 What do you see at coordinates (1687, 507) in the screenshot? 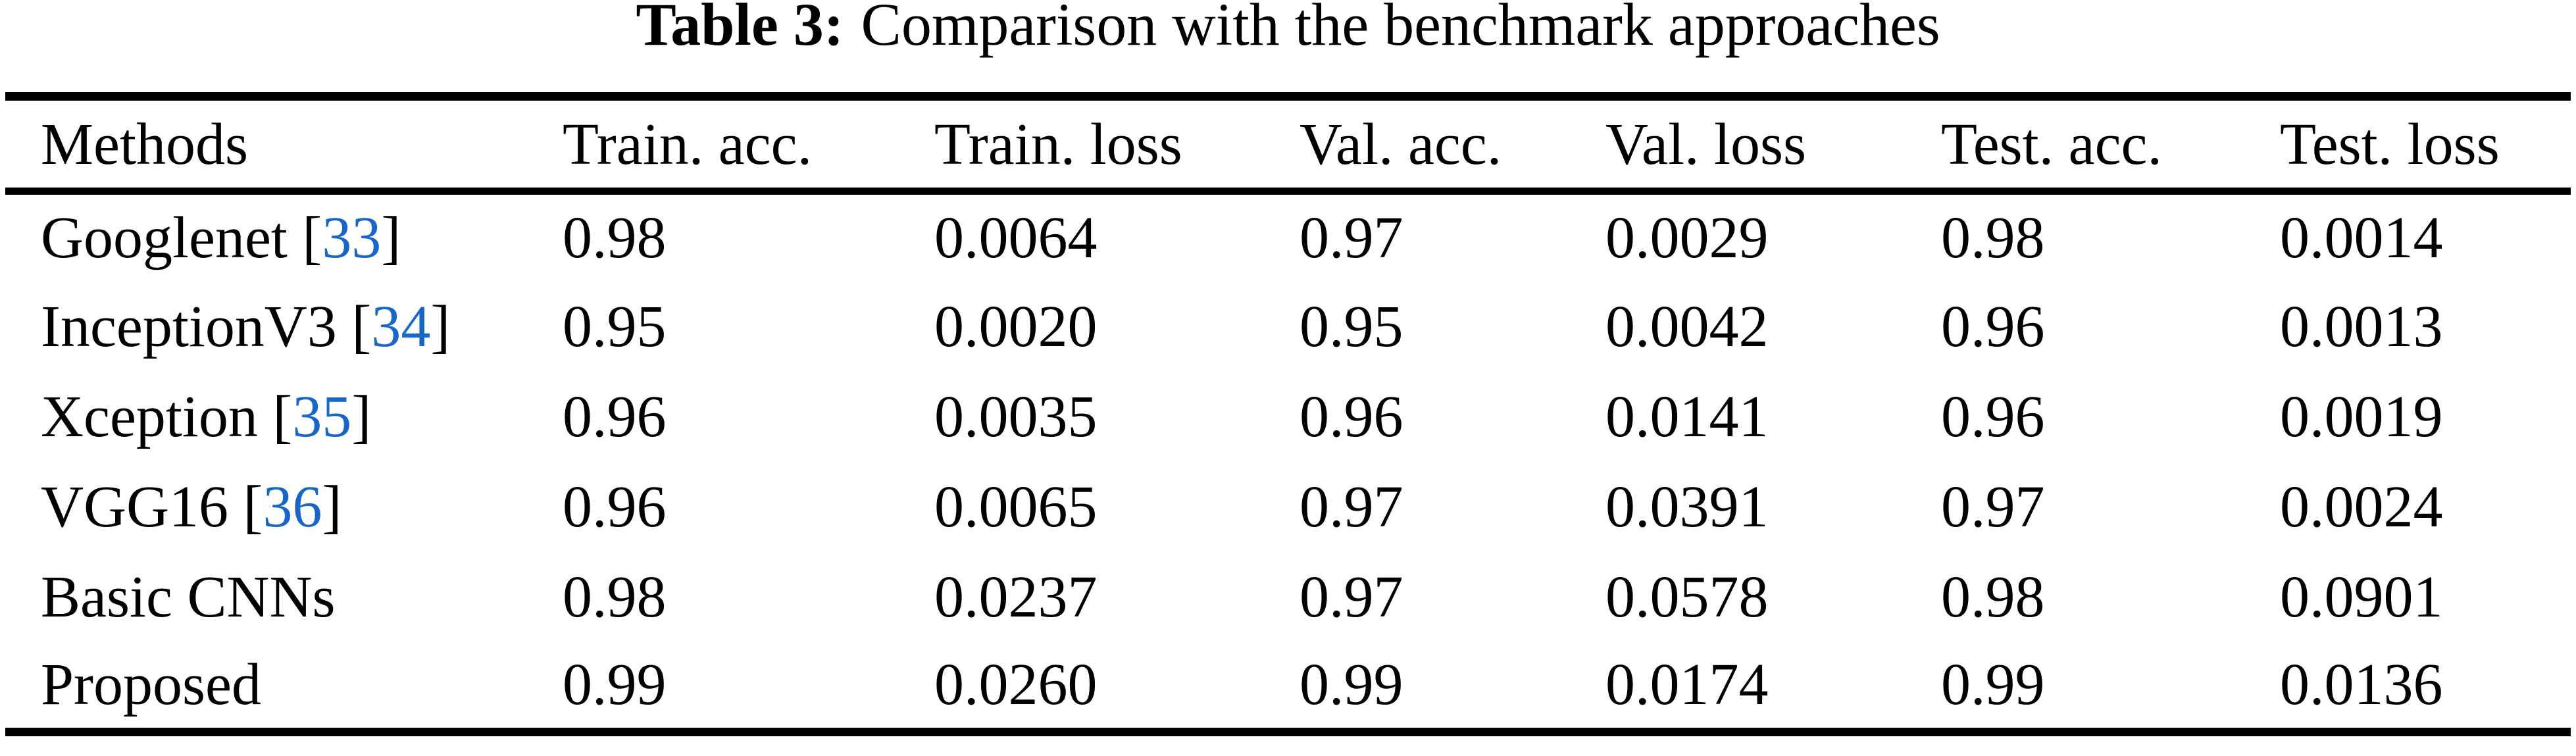
I see `cell-val-loss: 0.0391` at bounding box center [1687, 507].